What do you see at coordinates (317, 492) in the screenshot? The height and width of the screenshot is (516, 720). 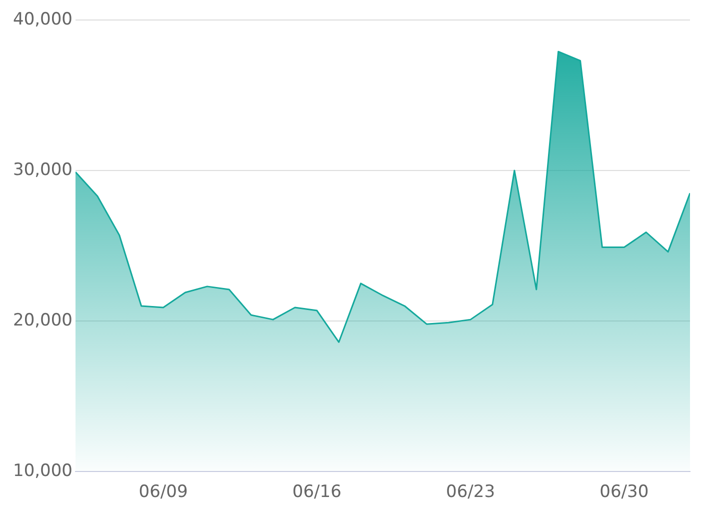 I see `x-tick-label: 06/16` at bounding box center [317, 492].